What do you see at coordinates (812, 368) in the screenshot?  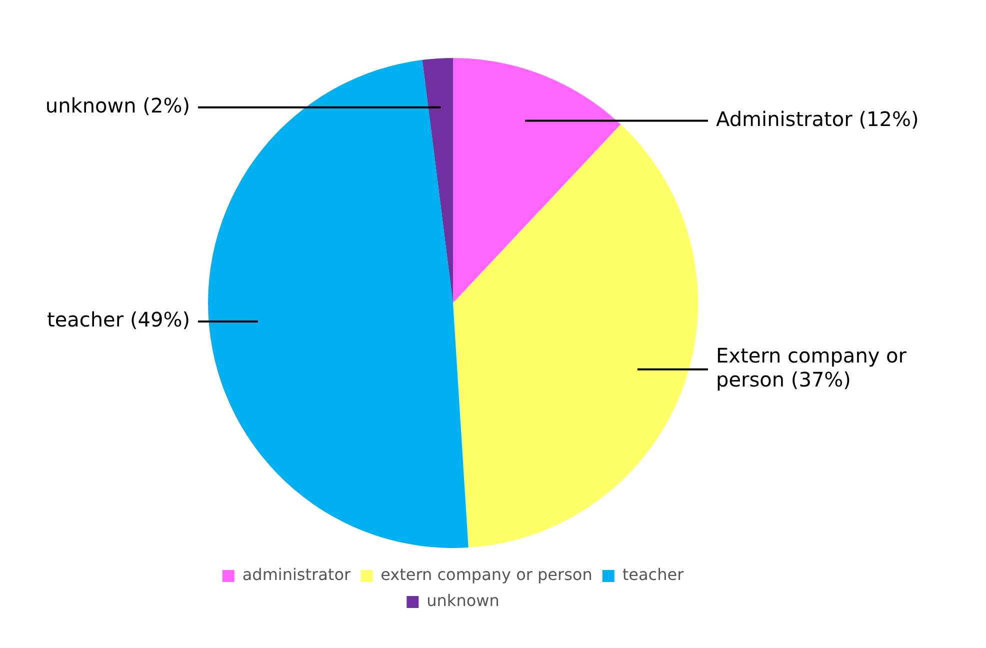 I see `data-label: Extern company or person (37%)` at bounding box center [812, 368].